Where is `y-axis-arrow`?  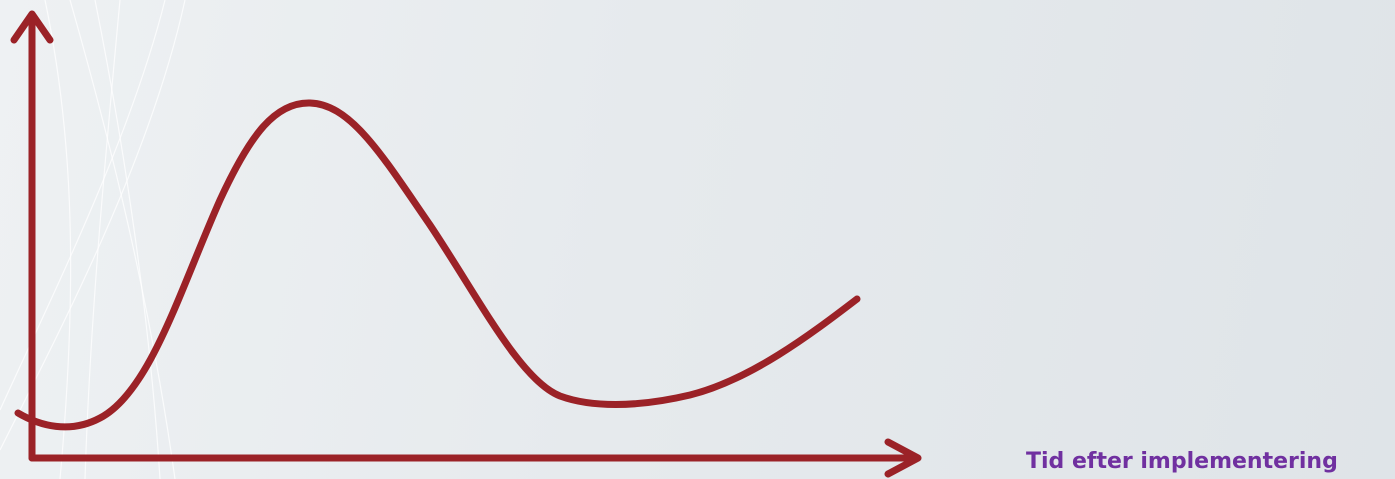 y-axis-arrow is located at coordinates (32, 236).